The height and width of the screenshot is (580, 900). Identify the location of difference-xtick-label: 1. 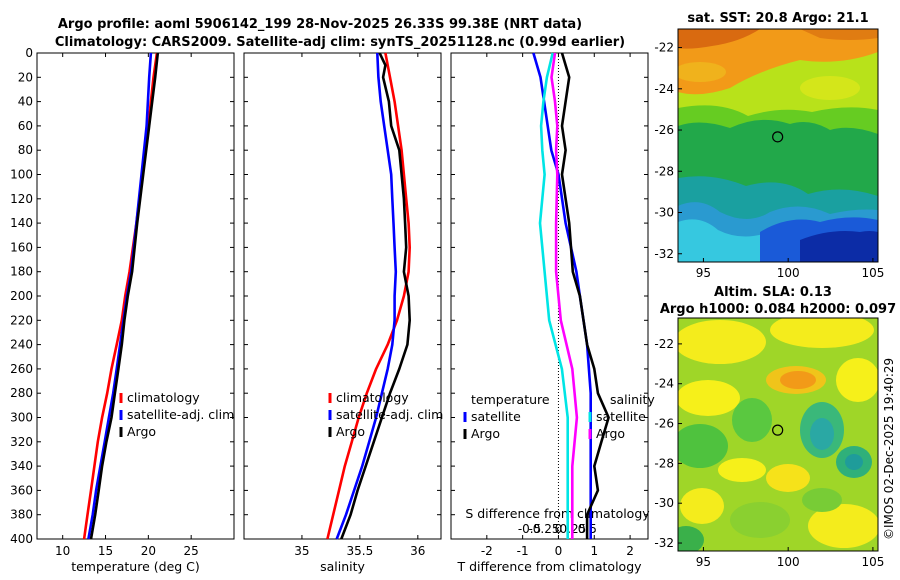
(594, 551).